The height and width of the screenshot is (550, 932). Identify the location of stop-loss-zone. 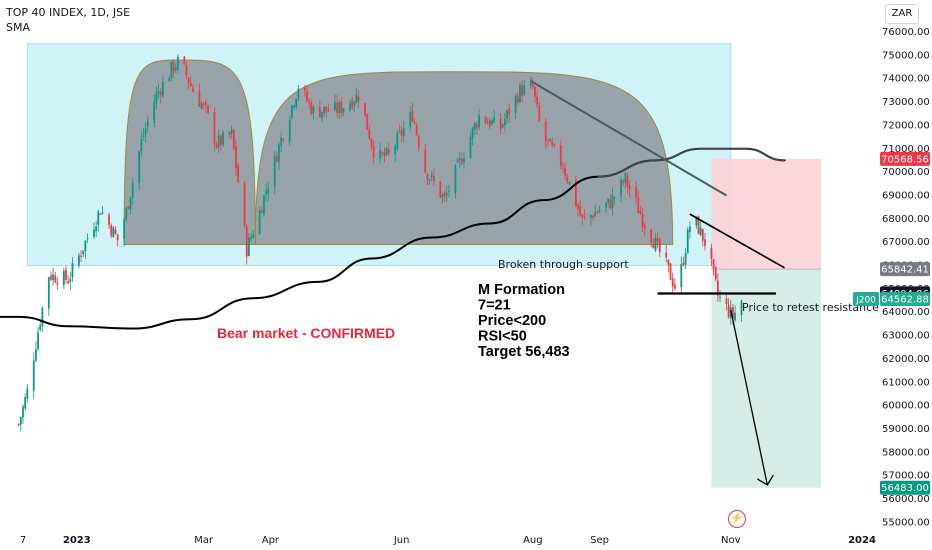
(766, 214).